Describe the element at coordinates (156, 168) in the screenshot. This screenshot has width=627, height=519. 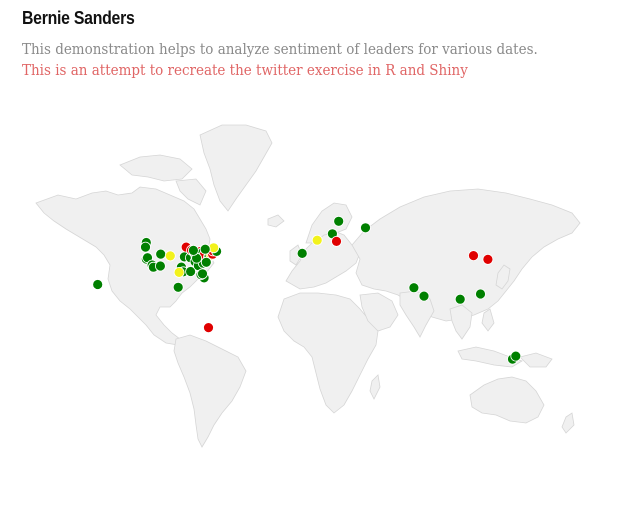
I see `land-arctic-islands` at that location.